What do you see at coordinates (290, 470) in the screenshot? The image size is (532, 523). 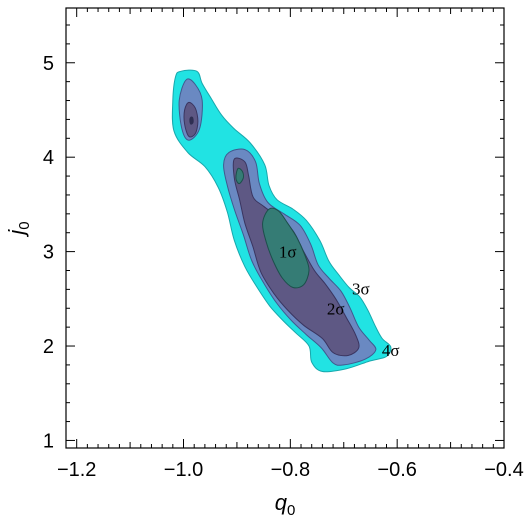 I see `x-tick-label: −0.8` at bounding box center [290, 470].